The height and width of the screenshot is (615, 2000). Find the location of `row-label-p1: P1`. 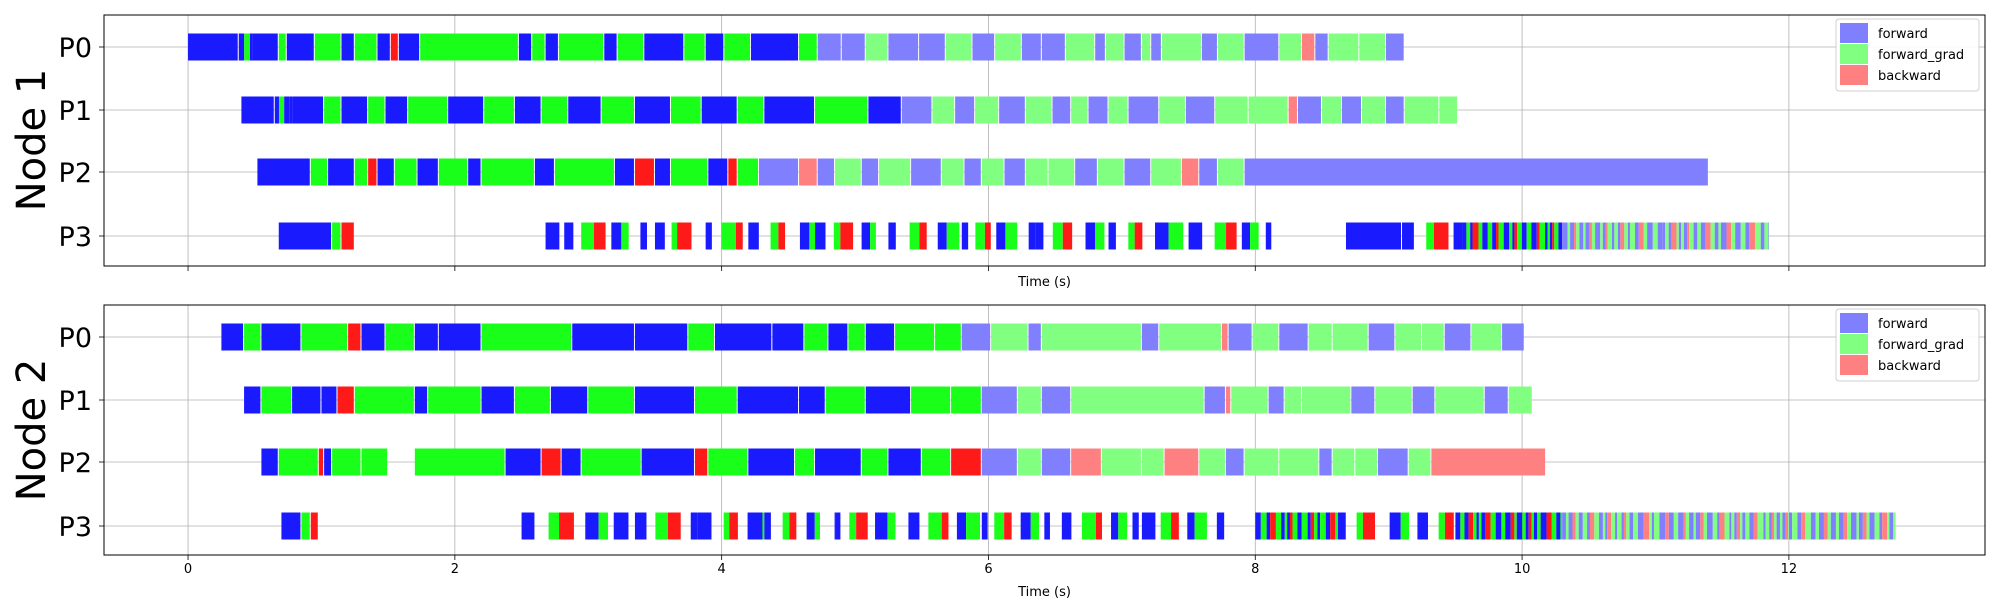

row-label-p1: P1 is located at coordinates (75, 111).